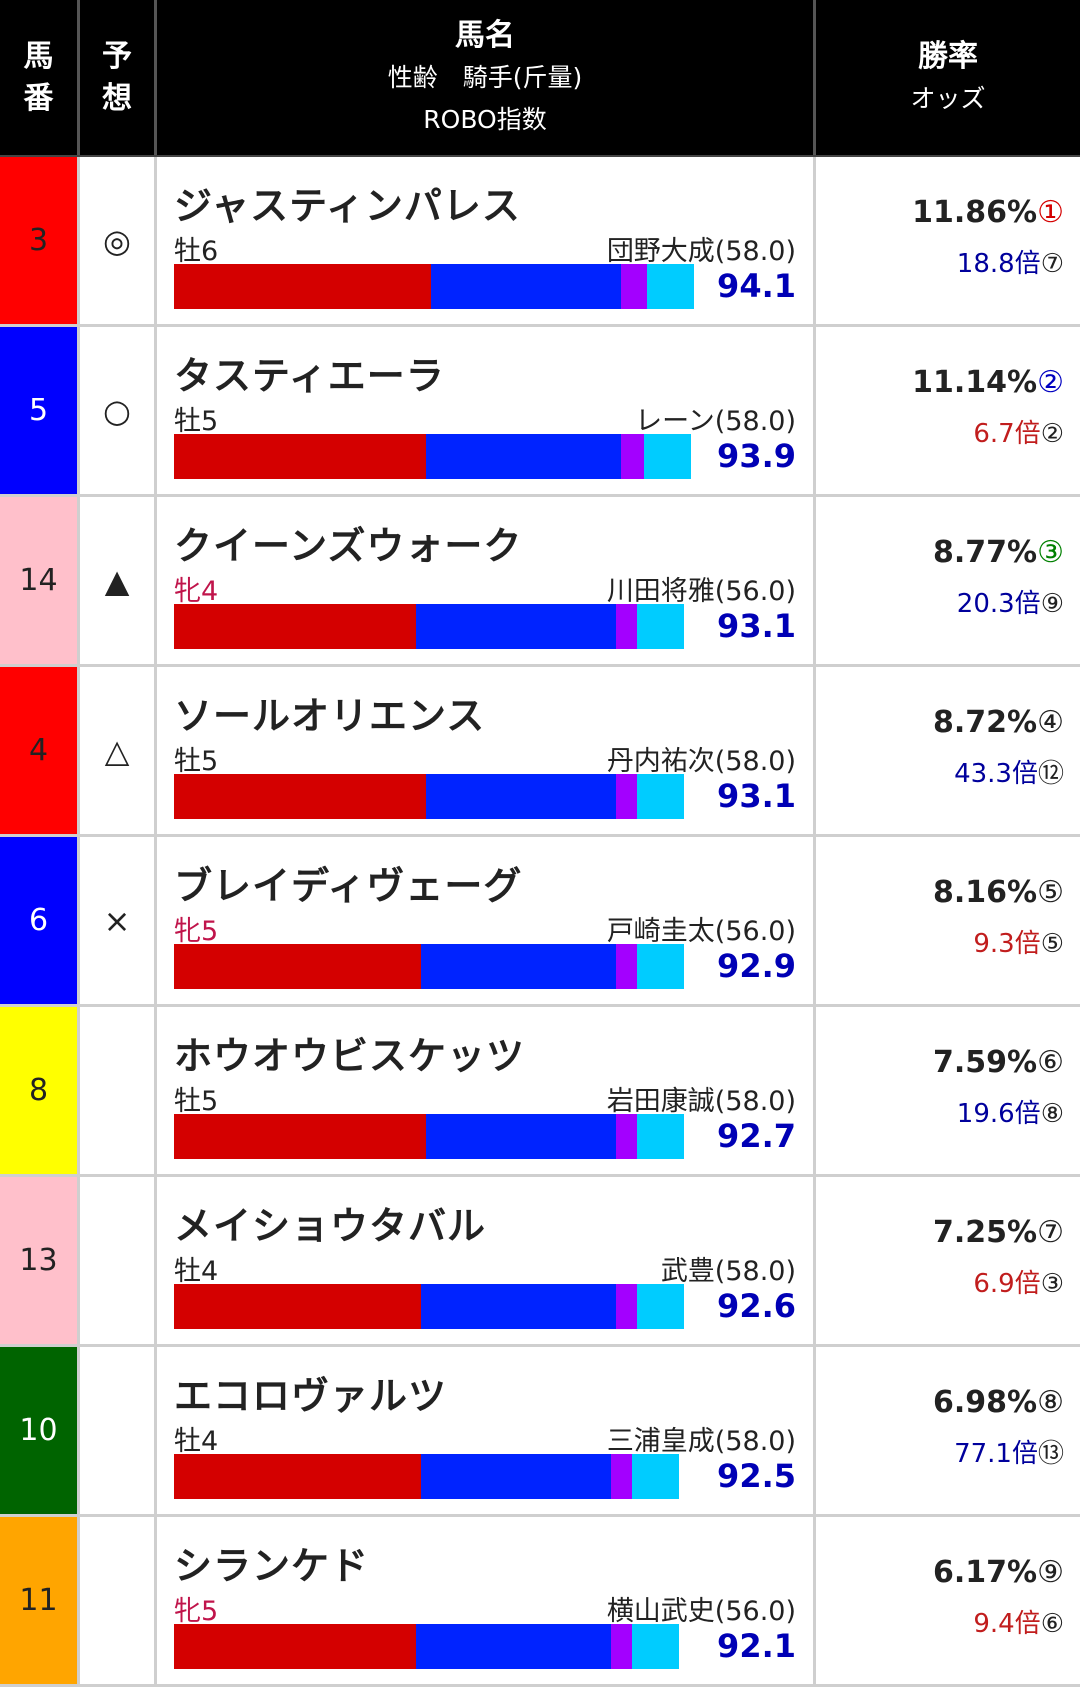  What do you see at coordinates (948, 410) in the screenshot?
I see `win-rate-cell: 11.14%② 6.7倍②` at bounding box center [948, 410].